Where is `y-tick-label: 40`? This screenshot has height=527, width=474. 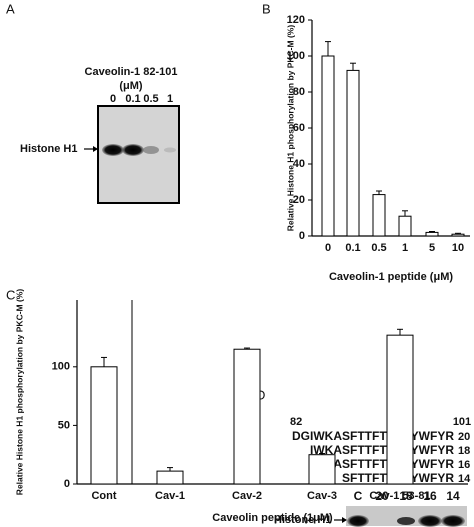 y-tick-label: 40 is located at coordinates (299, 164).